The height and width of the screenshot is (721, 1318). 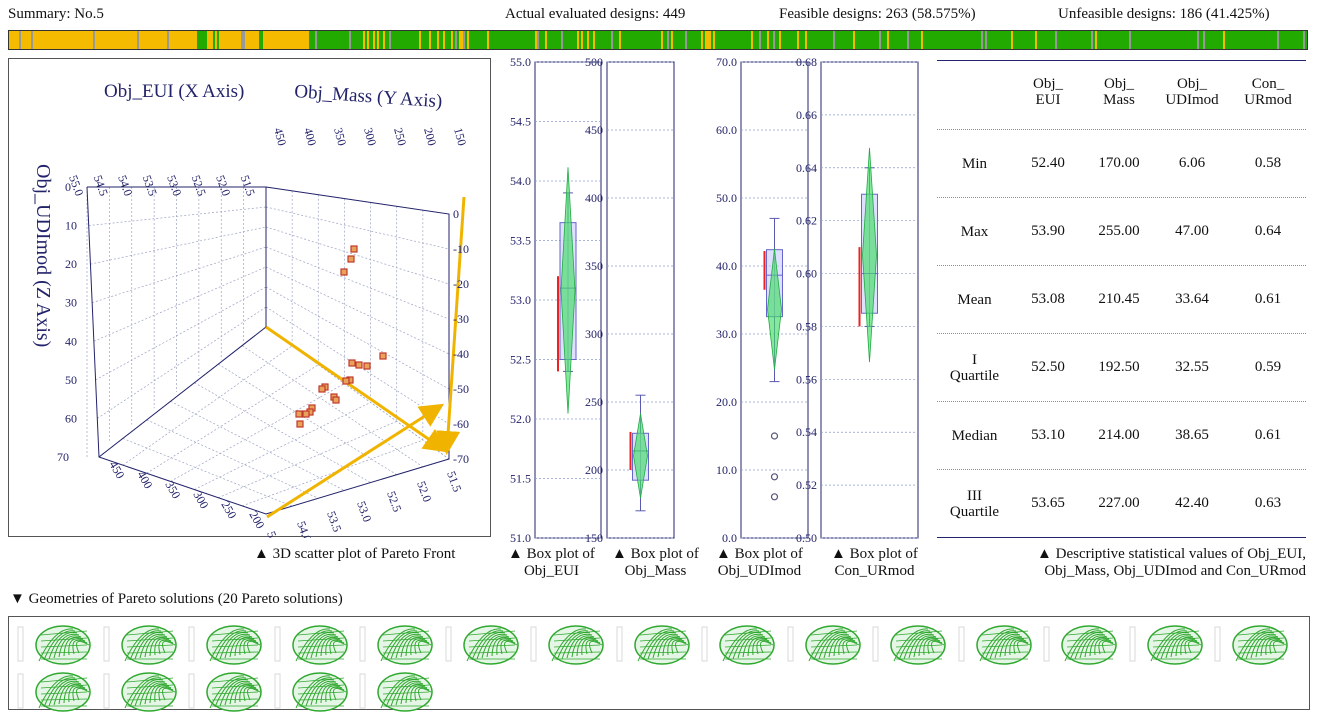 I want to click on stats-cell: 38.65, so click(x=1192, y=435).